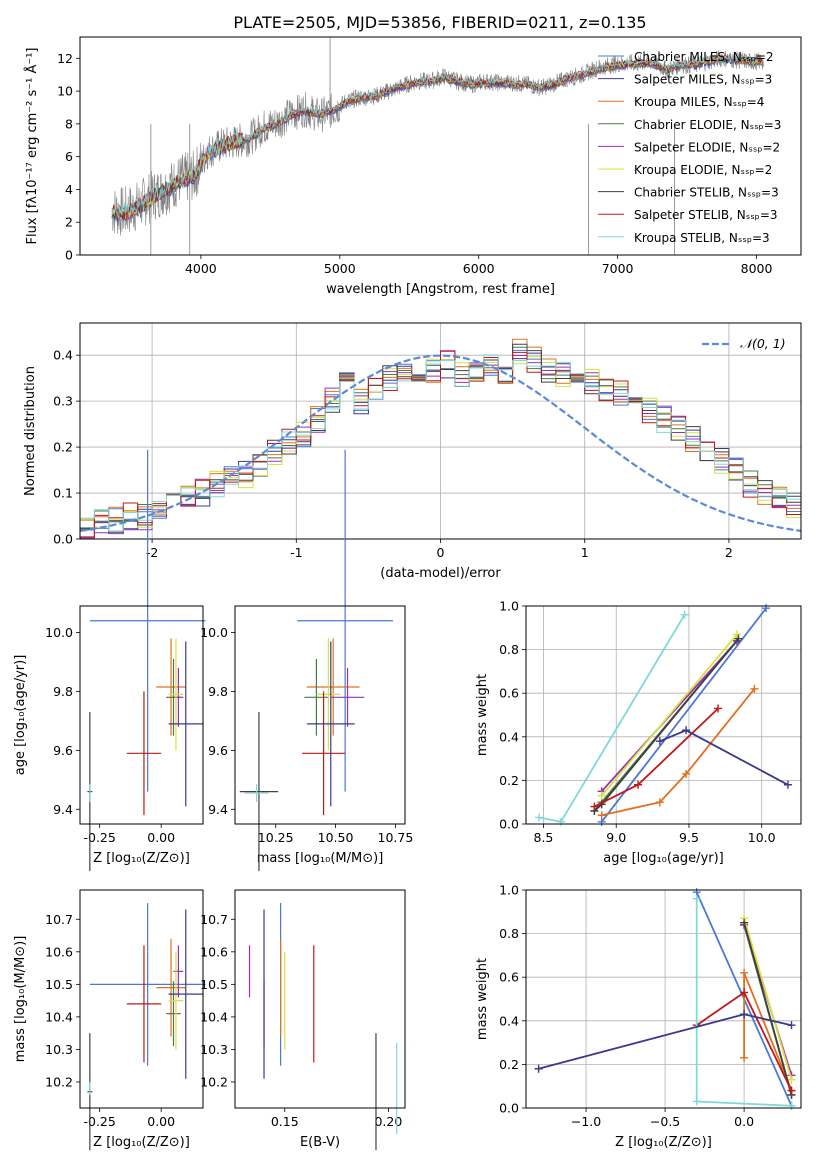 The height and width of the screenshot is (1170, 819). I want to click on y-tick-label: 6, so click(69, 156).